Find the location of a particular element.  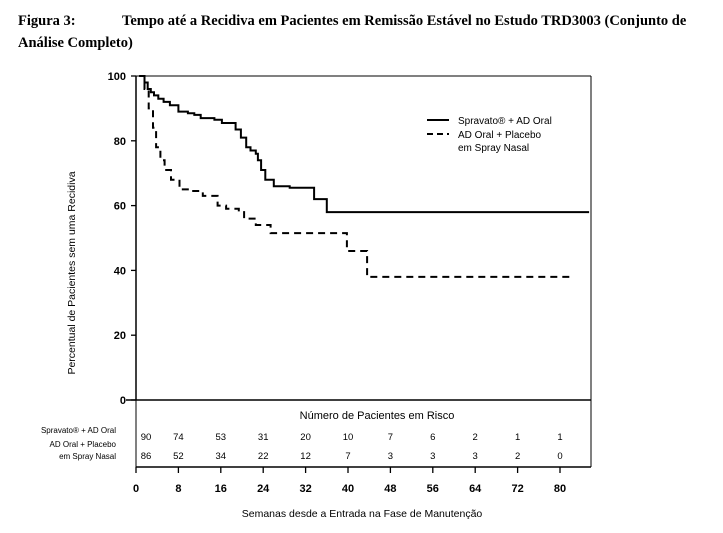

risk-count: 90 is located at coordinates (146, 437).